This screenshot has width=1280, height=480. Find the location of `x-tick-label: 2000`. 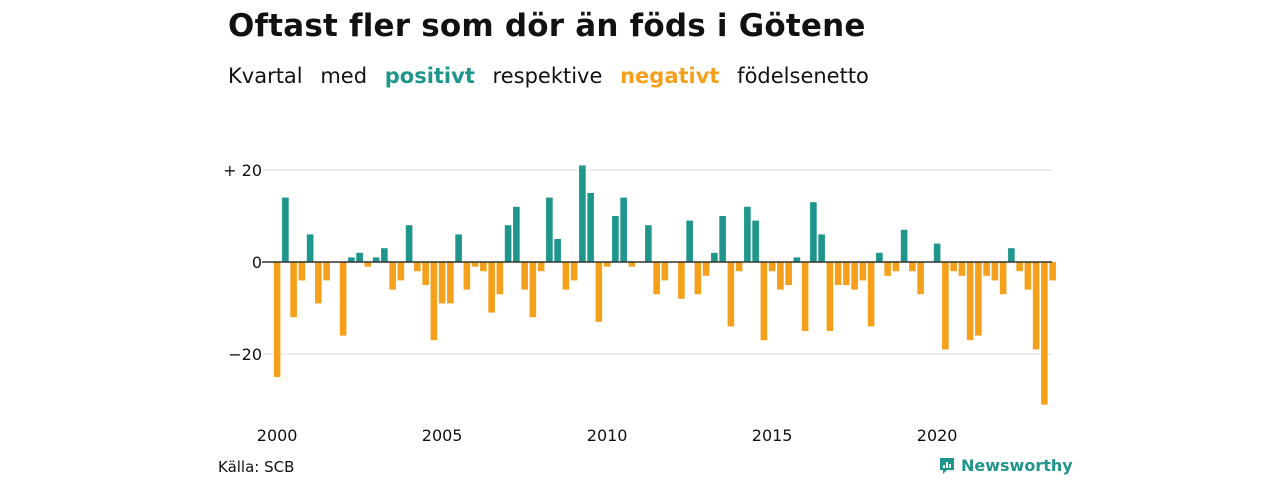

x-tick-label: 2000 is located at coordinates (277, 435).